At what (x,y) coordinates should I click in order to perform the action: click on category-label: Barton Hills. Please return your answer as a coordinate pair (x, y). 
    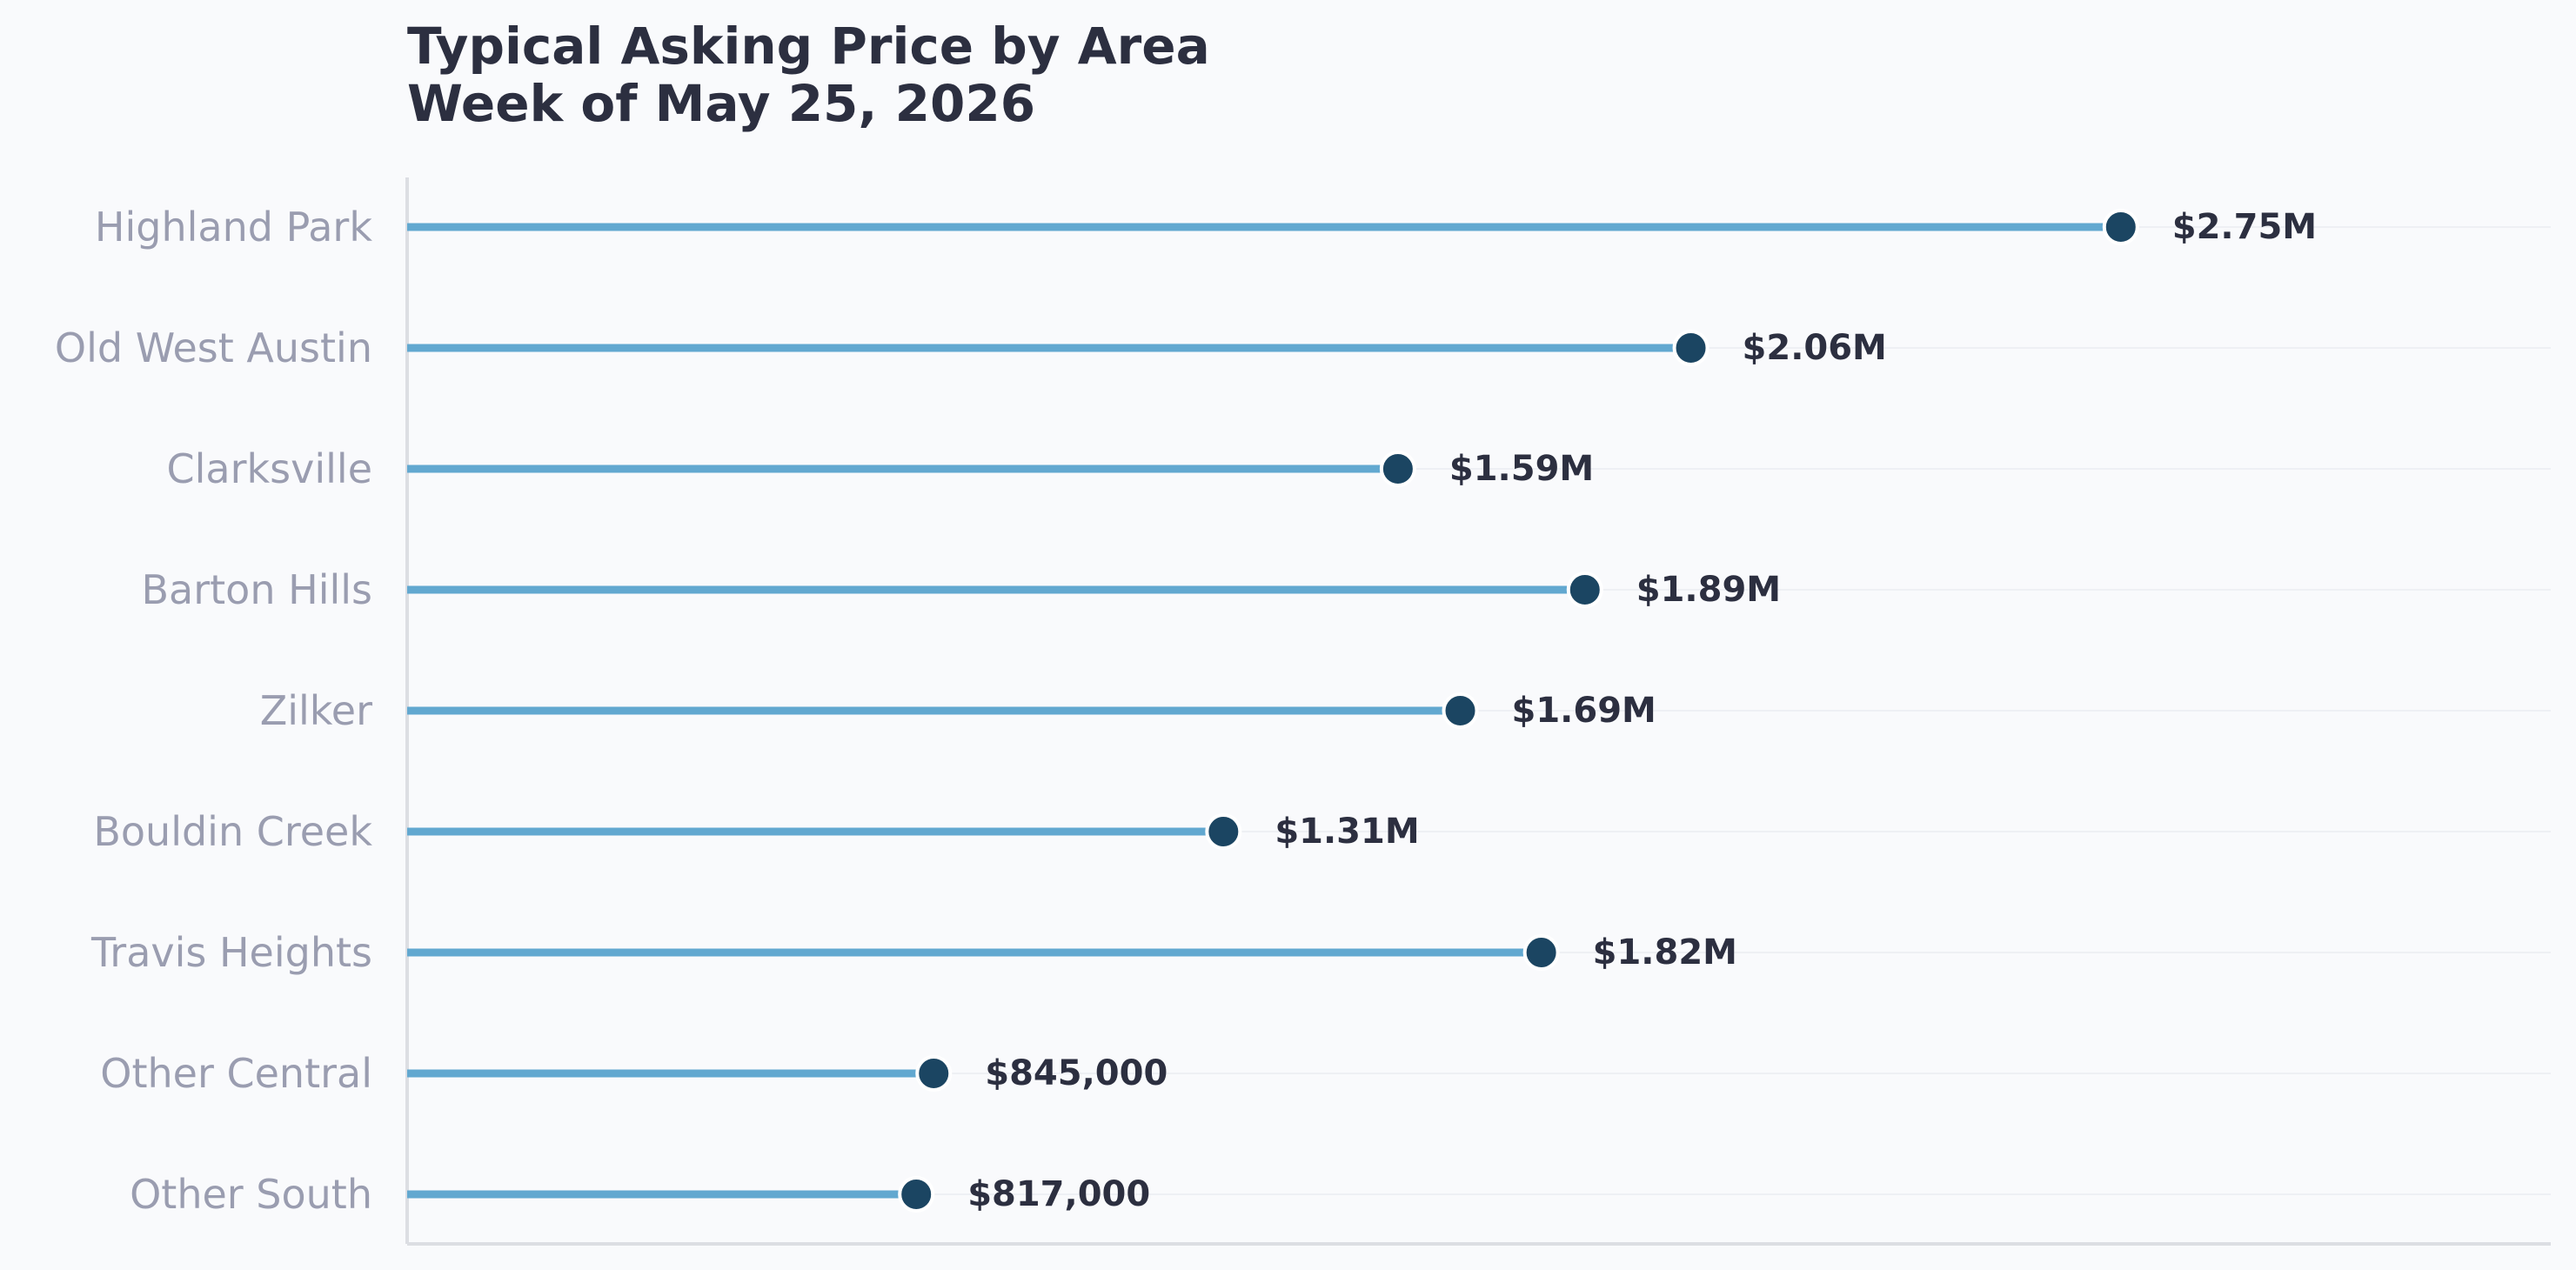
    Looking at the image, I should click on (256, 589).